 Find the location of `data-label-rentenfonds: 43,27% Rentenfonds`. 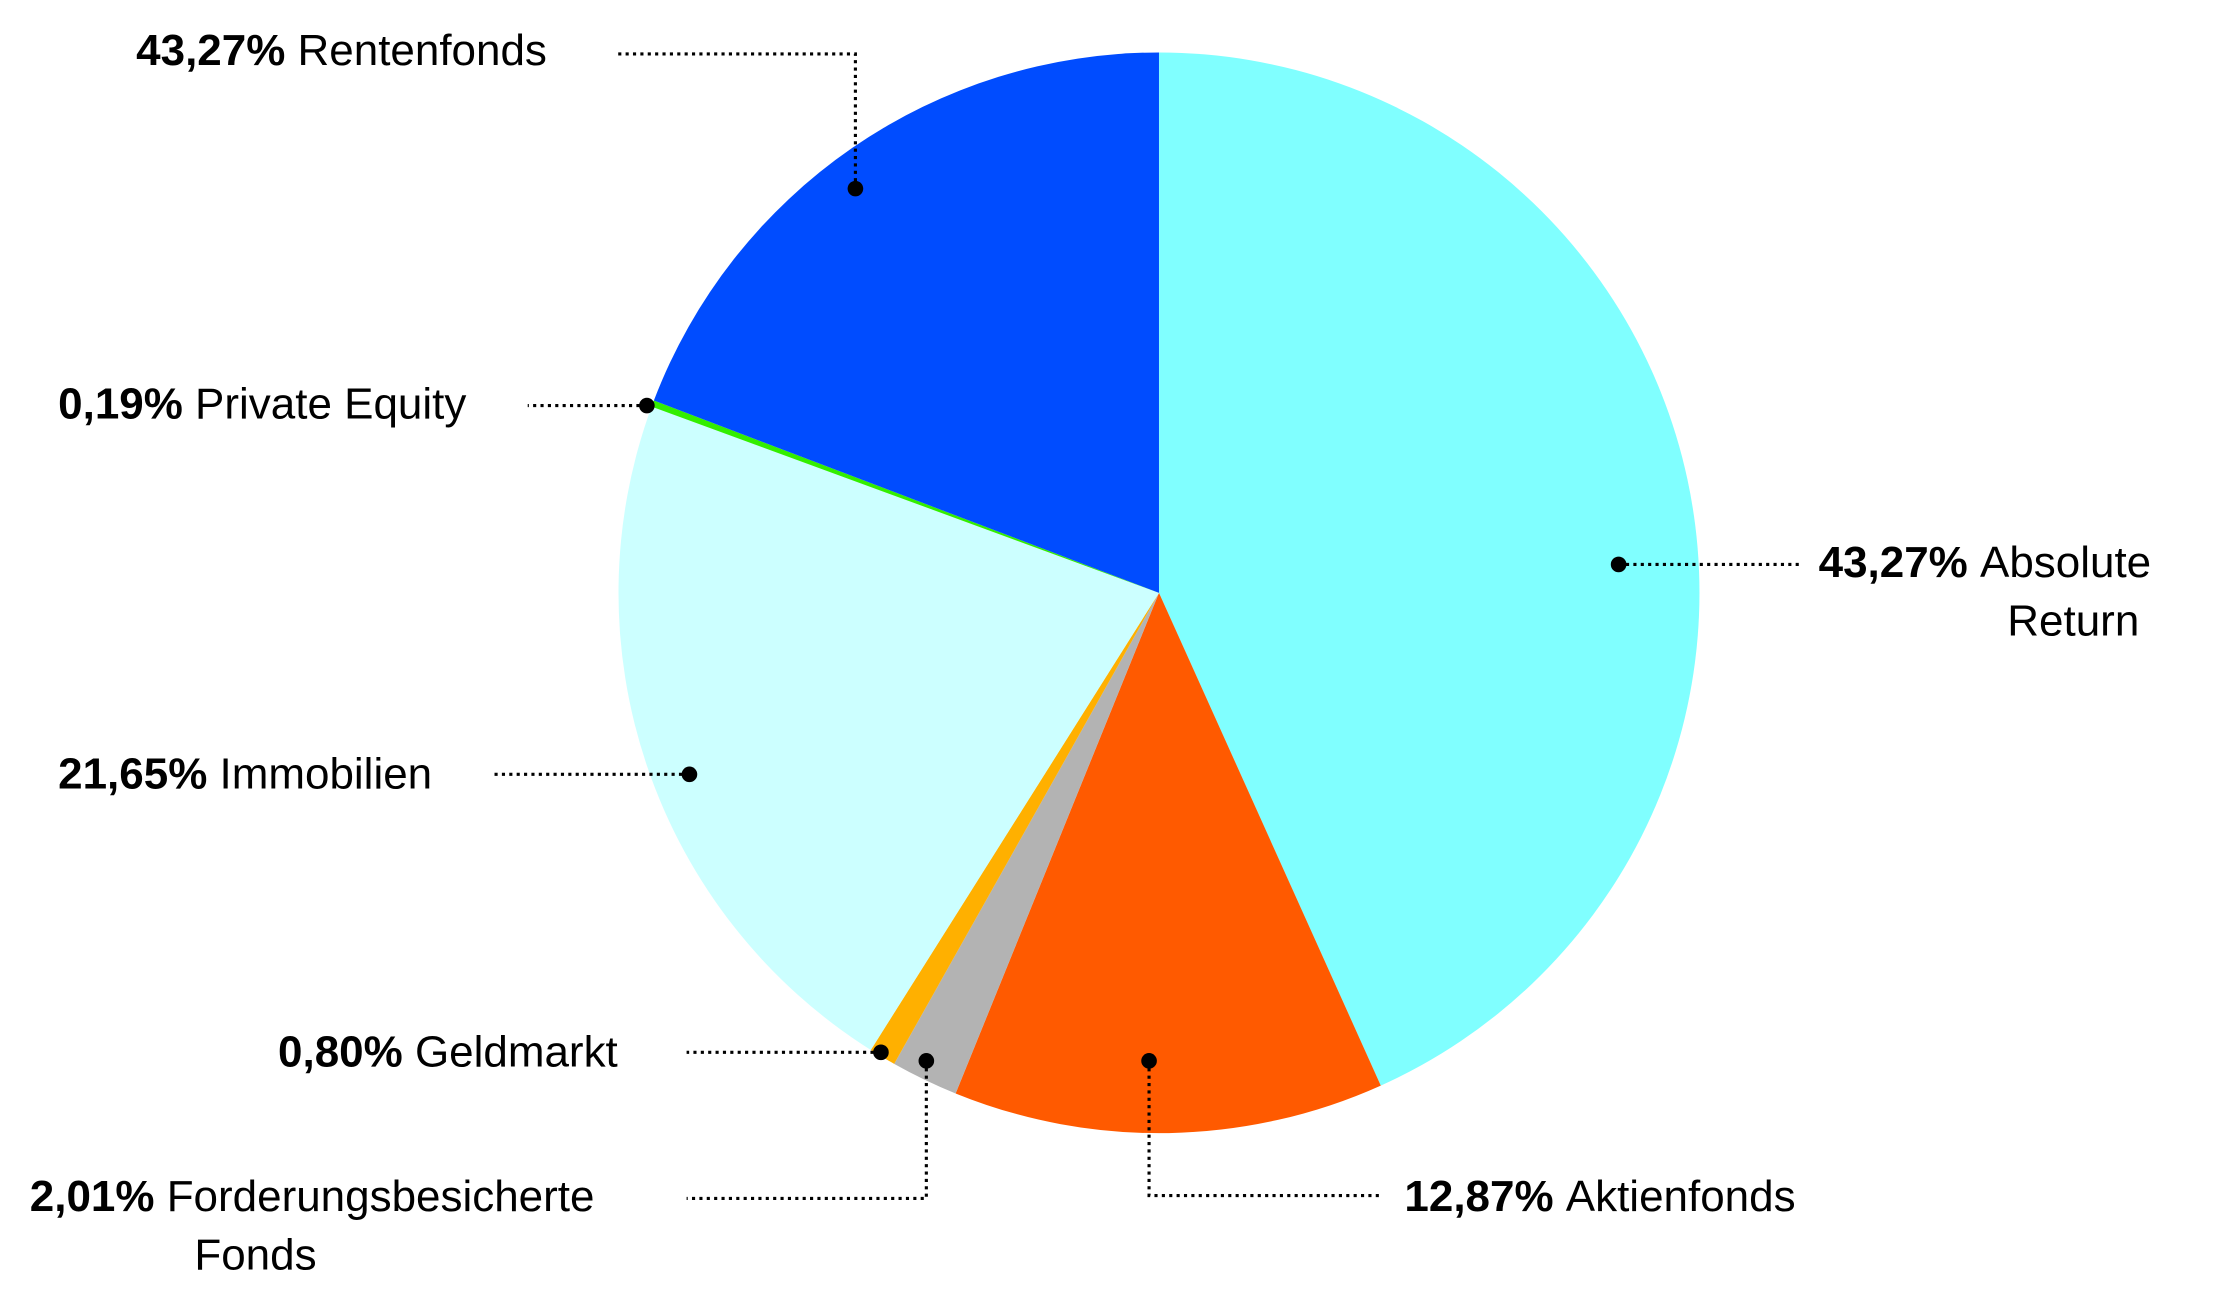

data-label-rentenfonds: 43,27% Rentenfonds is located at coordinates (341, 50).